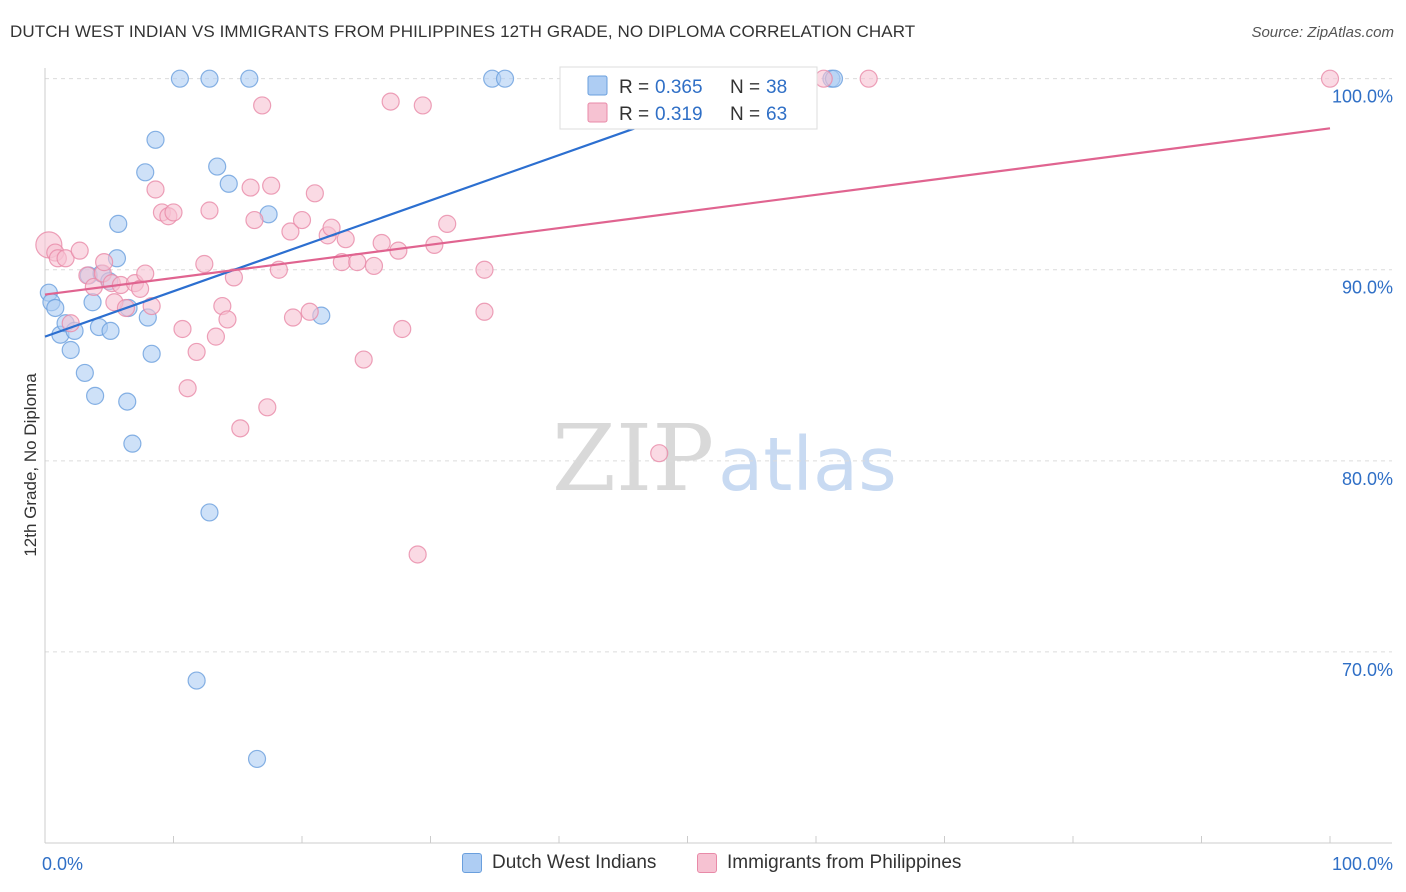  What do you see at coordinates (62, 864) in the screenshot?
I see `x-tick-label: 0.0%` at bounding box center [62, 864].